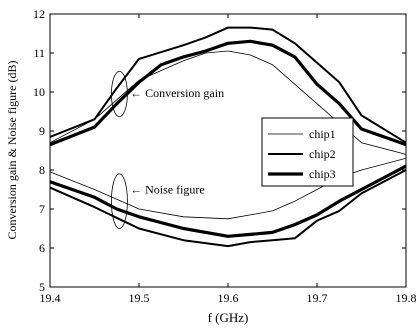 The image size is (420, 329). What do you see at coordinates (317, 298) in the screenshot?
I see `x-tick-label: 19.7` at bounding box center [317, 298].